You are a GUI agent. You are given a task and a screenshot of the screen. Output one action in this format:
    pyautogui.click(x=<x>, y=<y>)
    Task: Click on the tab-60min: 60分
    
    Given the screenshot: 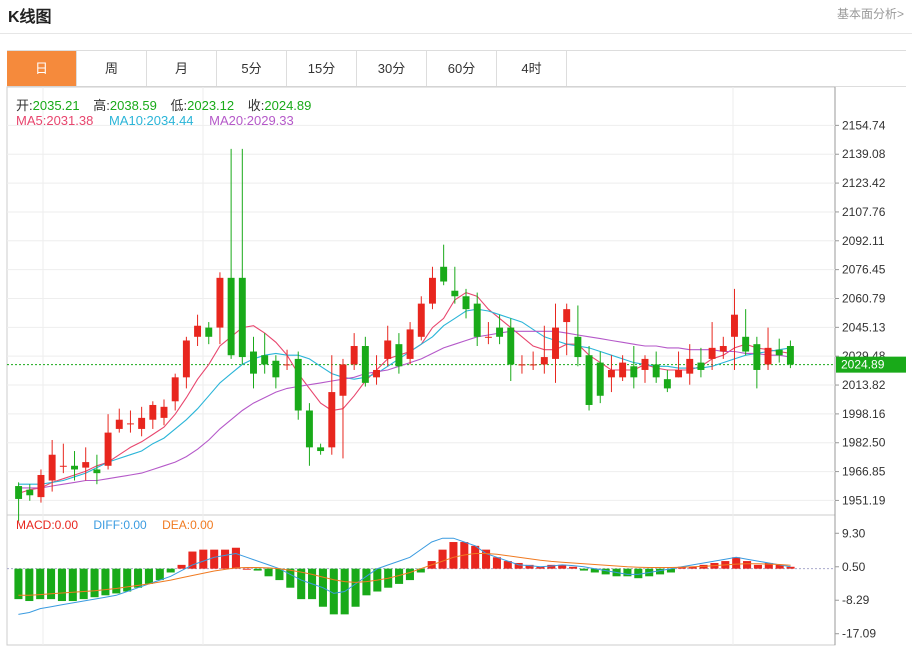 What is the action you would take?
    pyautogui.click(x=462, y=68)
    